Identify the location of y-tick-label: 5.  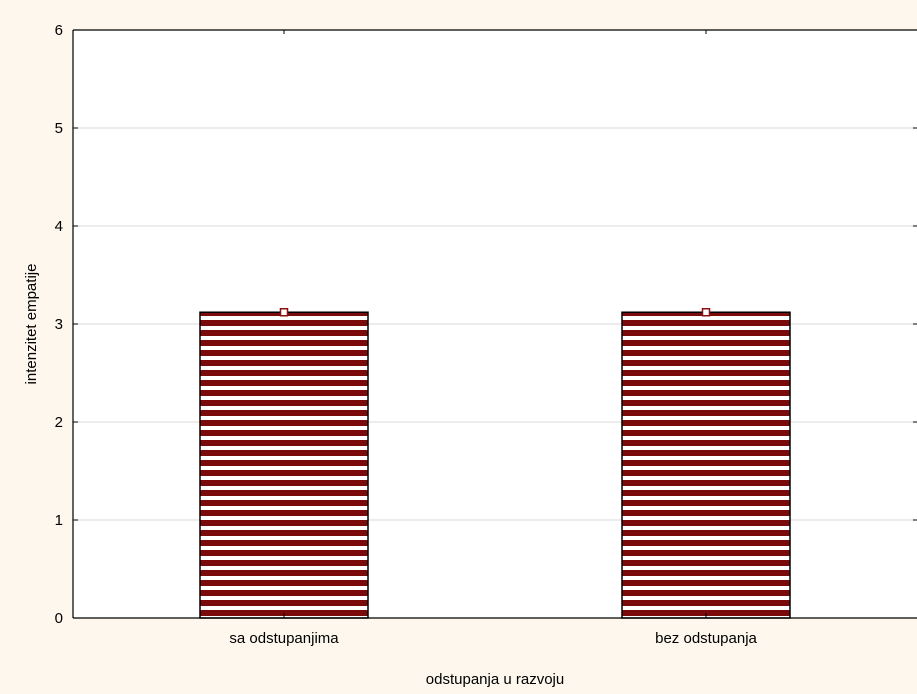
(59, 128).